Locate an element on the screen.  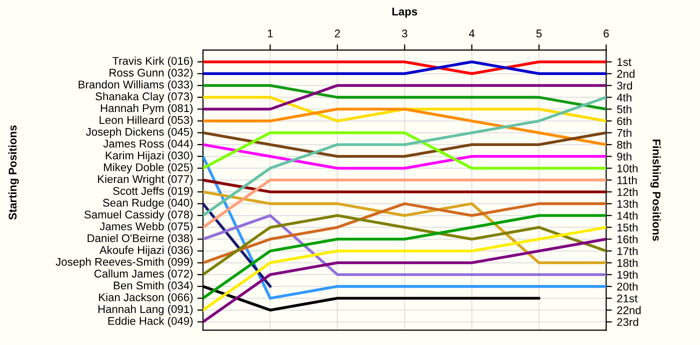
y-tick-label: 5th is located at coordinates (624, 109).